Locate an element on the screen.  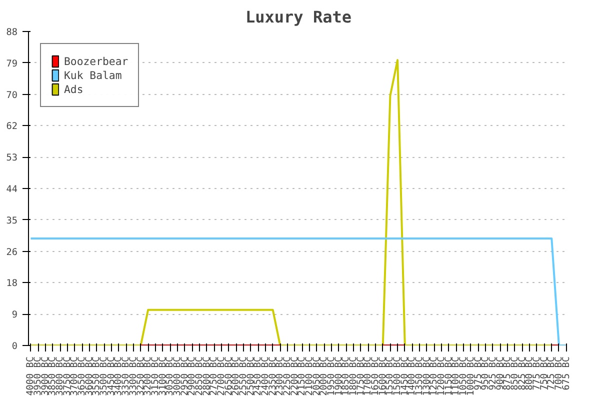
y-tick-label: 62 is located at coordinates (12, 126).